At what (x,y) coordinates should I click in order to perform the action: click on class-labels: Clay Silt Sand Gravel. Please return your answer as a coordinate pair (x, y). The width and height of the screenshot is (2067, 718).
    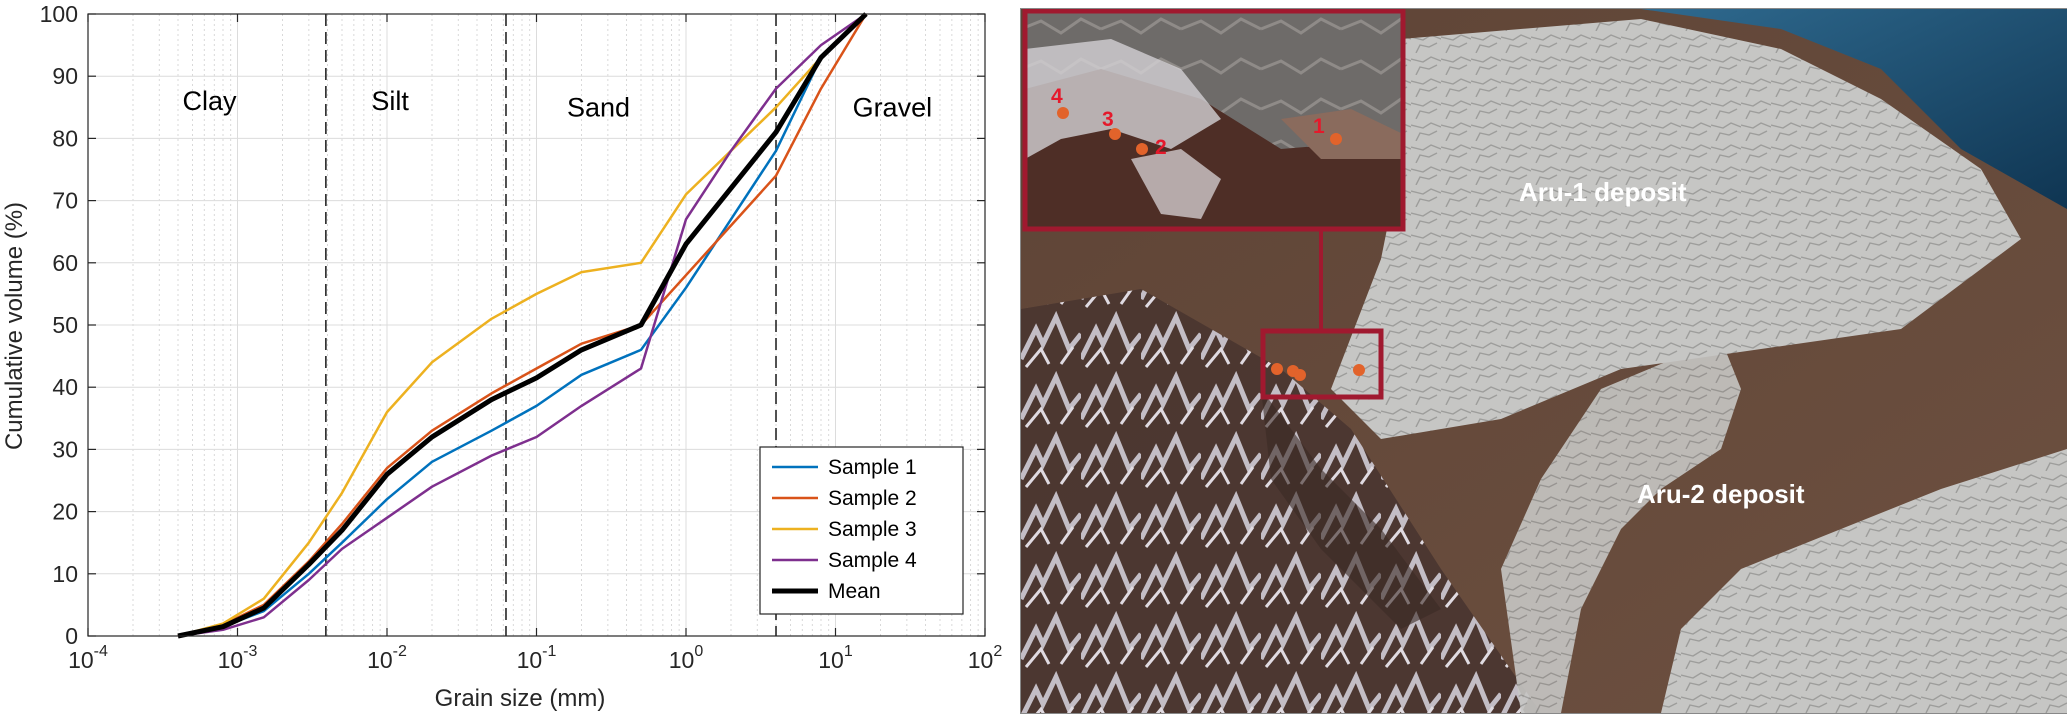
    Looking at the image, I should click on (558, 104).